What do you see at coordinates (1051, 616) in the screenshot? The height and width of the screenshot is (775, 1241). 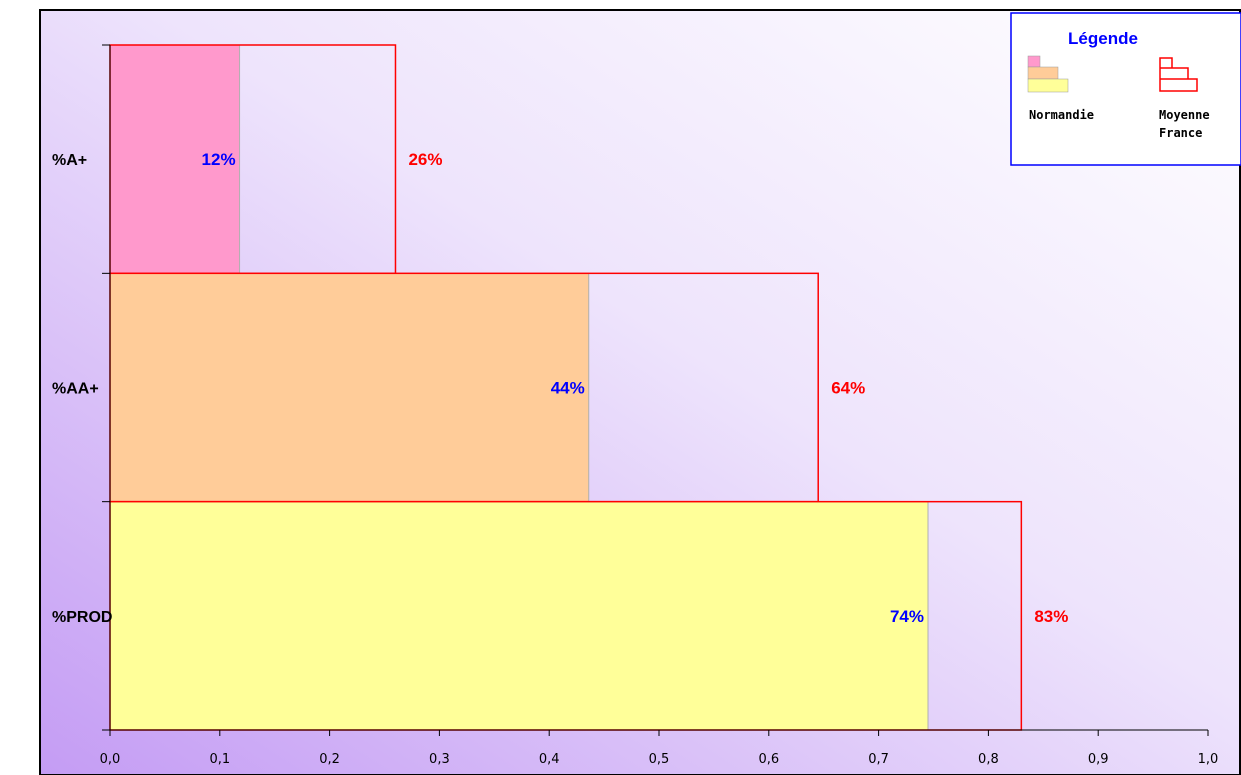 I see `label-france-2: 83%` at bounding box center [1051, 616].